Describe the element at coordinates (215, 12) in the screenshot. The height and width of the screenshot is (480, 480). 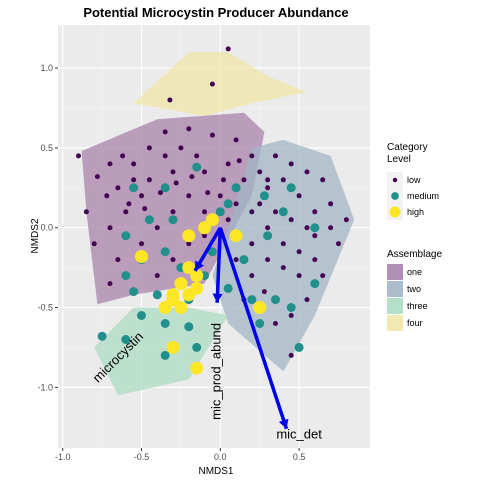
I see `chart-title: Potential Microcystin Producer Abundance` at that location.